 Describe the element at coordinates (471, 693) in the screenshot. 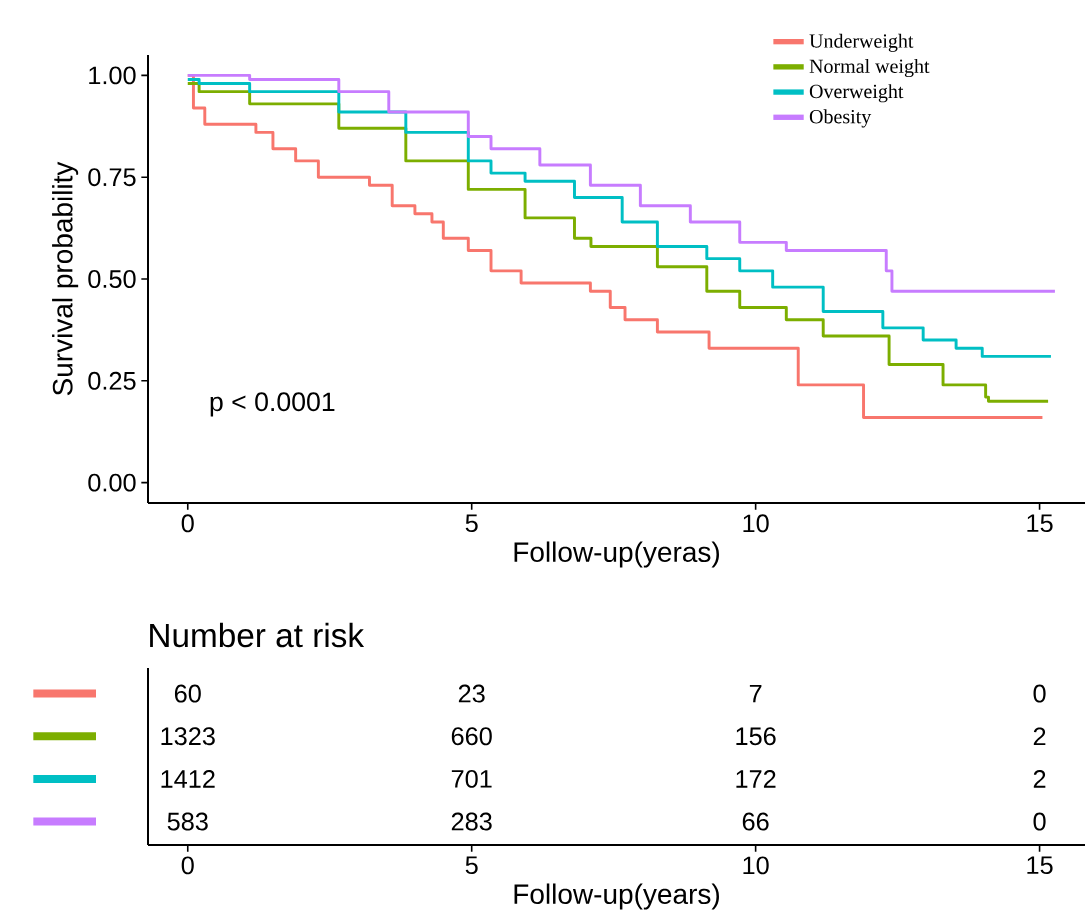

I see `data-label: 23` at that location.